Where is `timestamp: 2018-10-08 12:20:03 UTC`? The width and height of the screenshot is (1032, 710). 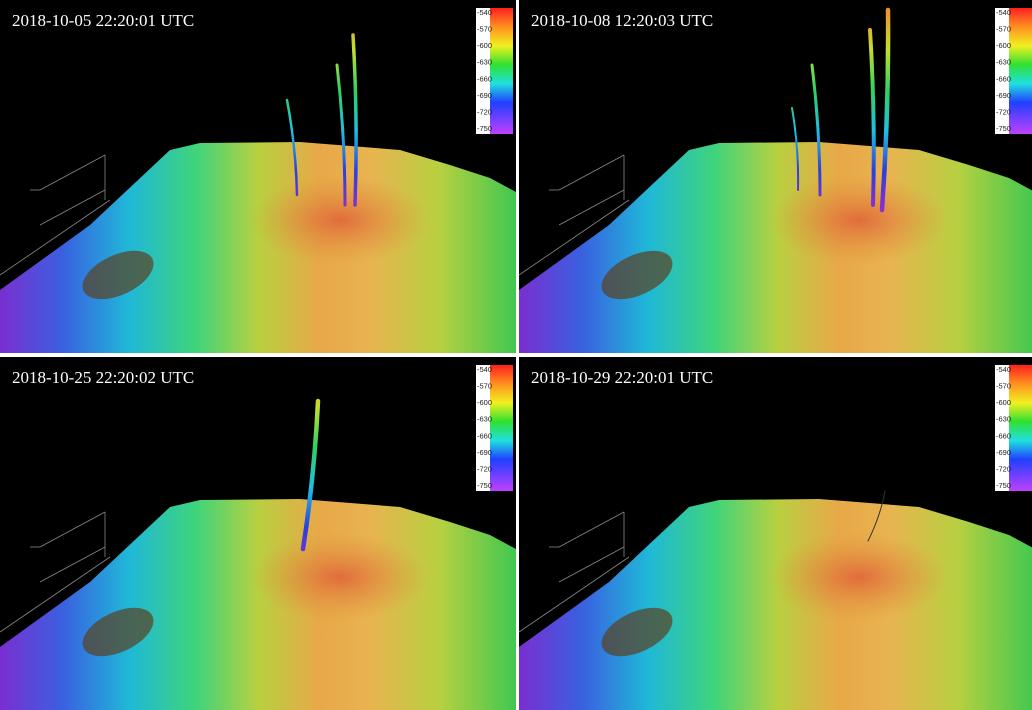 timestamp: 2018-10-08 12:20:03 UTC is located at coordinates (622, 20).